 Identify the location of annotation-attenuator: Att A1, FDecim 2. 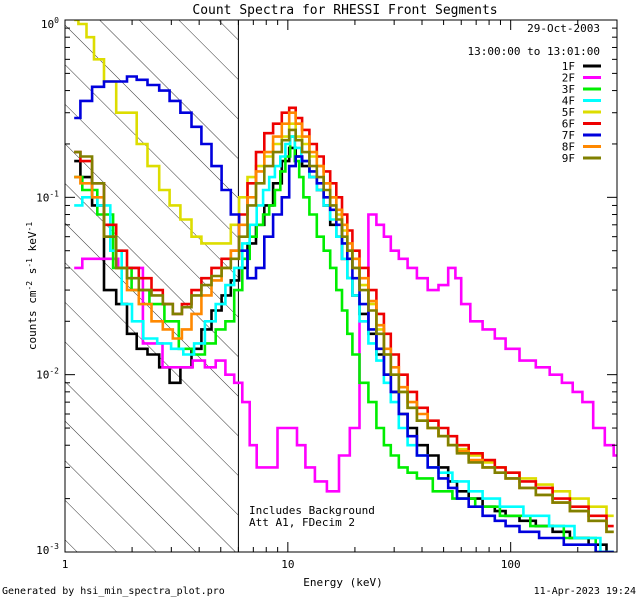
(302, 522).